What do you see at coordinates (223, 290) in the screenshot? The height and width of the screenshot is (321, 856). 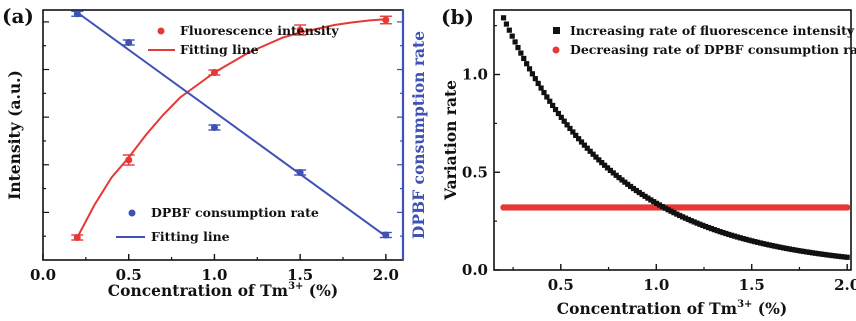 I see `panel-a-xlabel: Concentration of Tm3+ (%)` at bounding box center [223, 290].